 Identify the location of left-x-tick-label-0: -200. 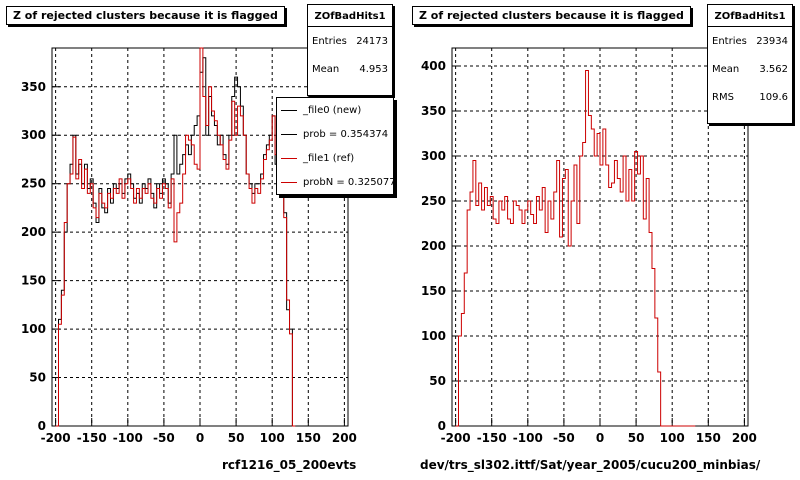
(56, 438).